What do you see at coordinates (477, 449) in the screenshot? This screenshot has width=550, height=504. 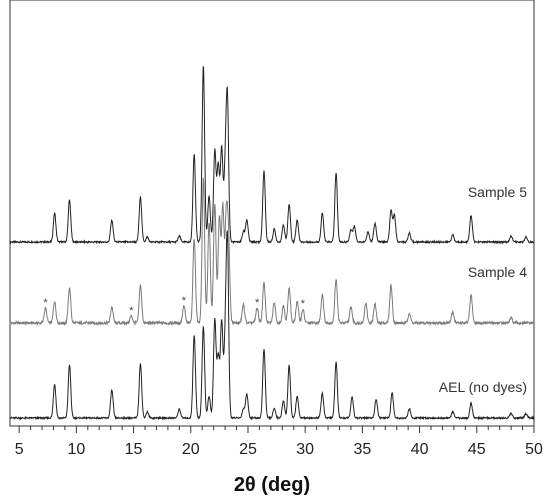 I see `x-tick-label: 45` at bounding box center [477, 449].